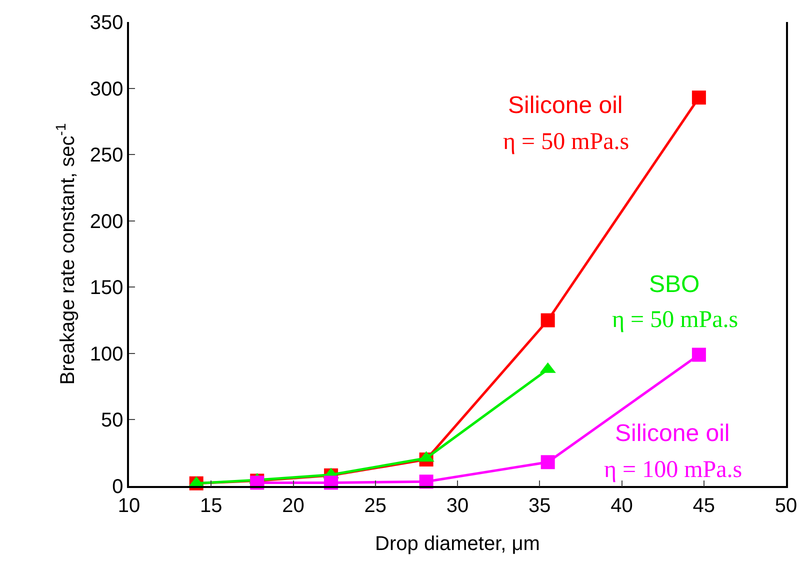 The height and width of the screenshot is (582, 809). What do you see at coordinates (786, 505) in the screenshot?
I see `x-tick-label: 50` at bounding box center [786, 505].